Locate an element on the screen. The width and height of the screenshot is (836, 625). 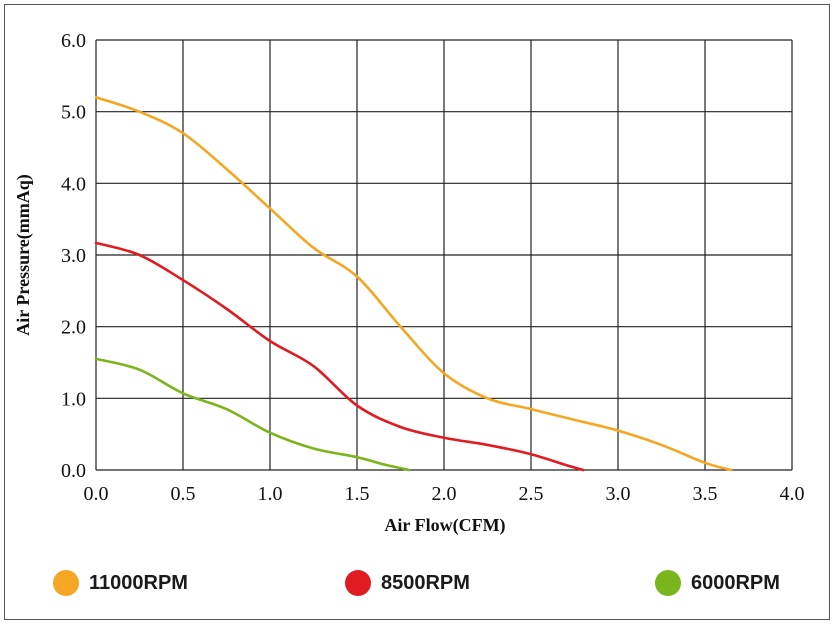
x-tick-label: 0.0 is located at coordinates (96, 494).